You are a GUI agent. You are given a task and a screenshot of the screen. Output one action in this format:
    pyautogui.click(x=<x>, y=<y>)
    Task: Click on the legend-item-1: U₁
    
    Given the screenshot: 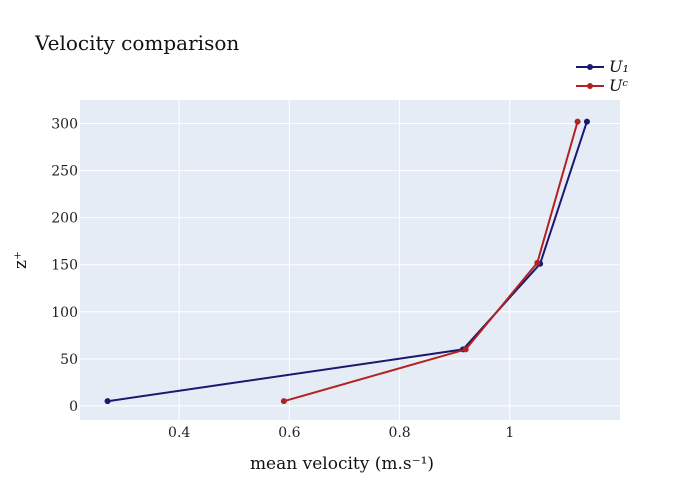 What is the action you would take?
    pyautogui.click(x=602, y=66)
    